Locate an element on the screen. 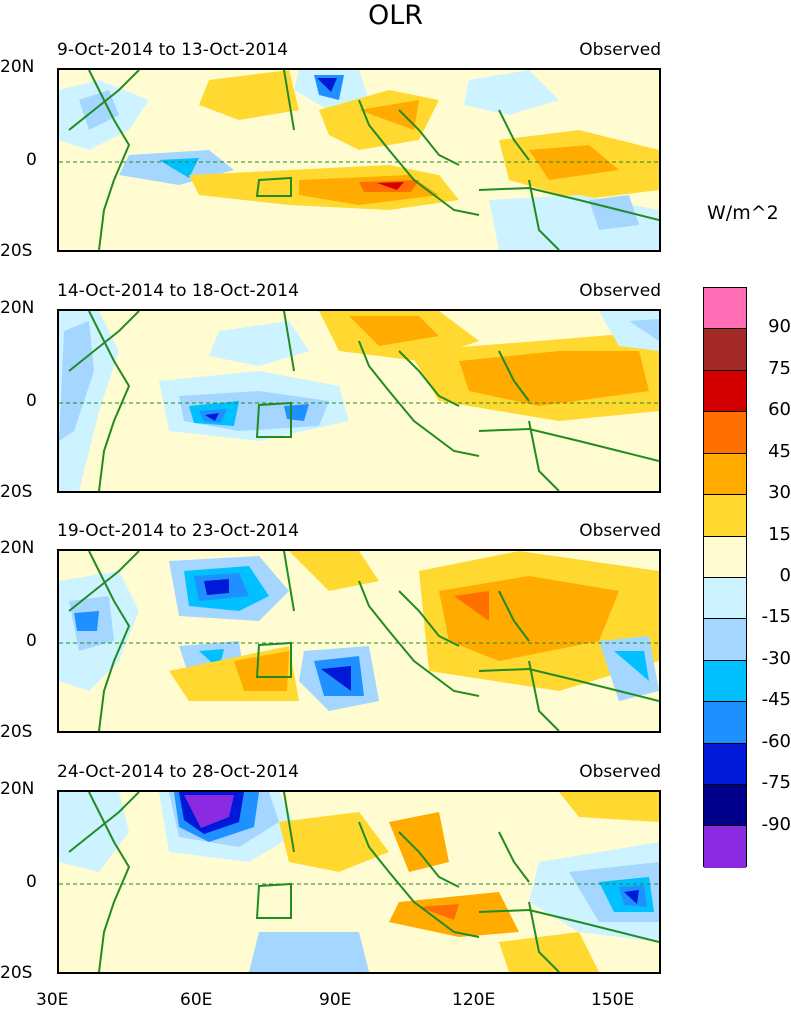 Image resolution: width=791 pixels, height=1013 pixels. units-label: W/m^2 is located at coordinates (743, 213).